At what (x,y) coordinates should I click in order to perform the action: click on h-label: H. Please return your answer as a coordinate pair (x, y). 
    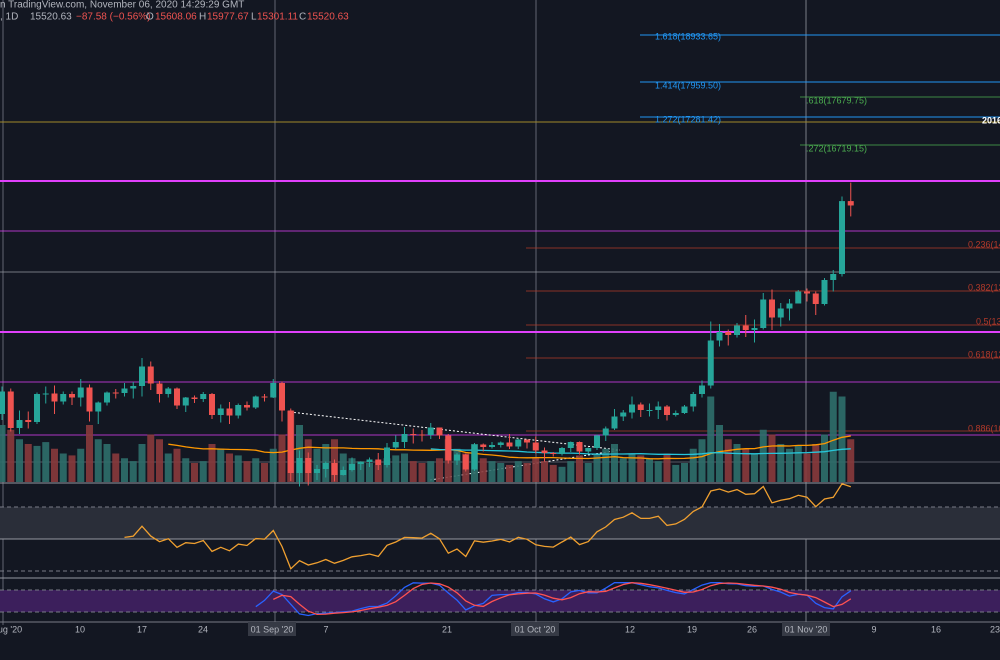
    Looking at the image, I should click on (202, 17).